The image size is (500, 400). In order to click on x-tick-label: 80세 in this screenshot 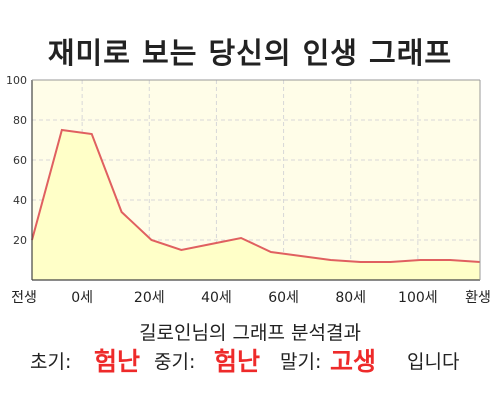, I will do `click(350, 298)`.